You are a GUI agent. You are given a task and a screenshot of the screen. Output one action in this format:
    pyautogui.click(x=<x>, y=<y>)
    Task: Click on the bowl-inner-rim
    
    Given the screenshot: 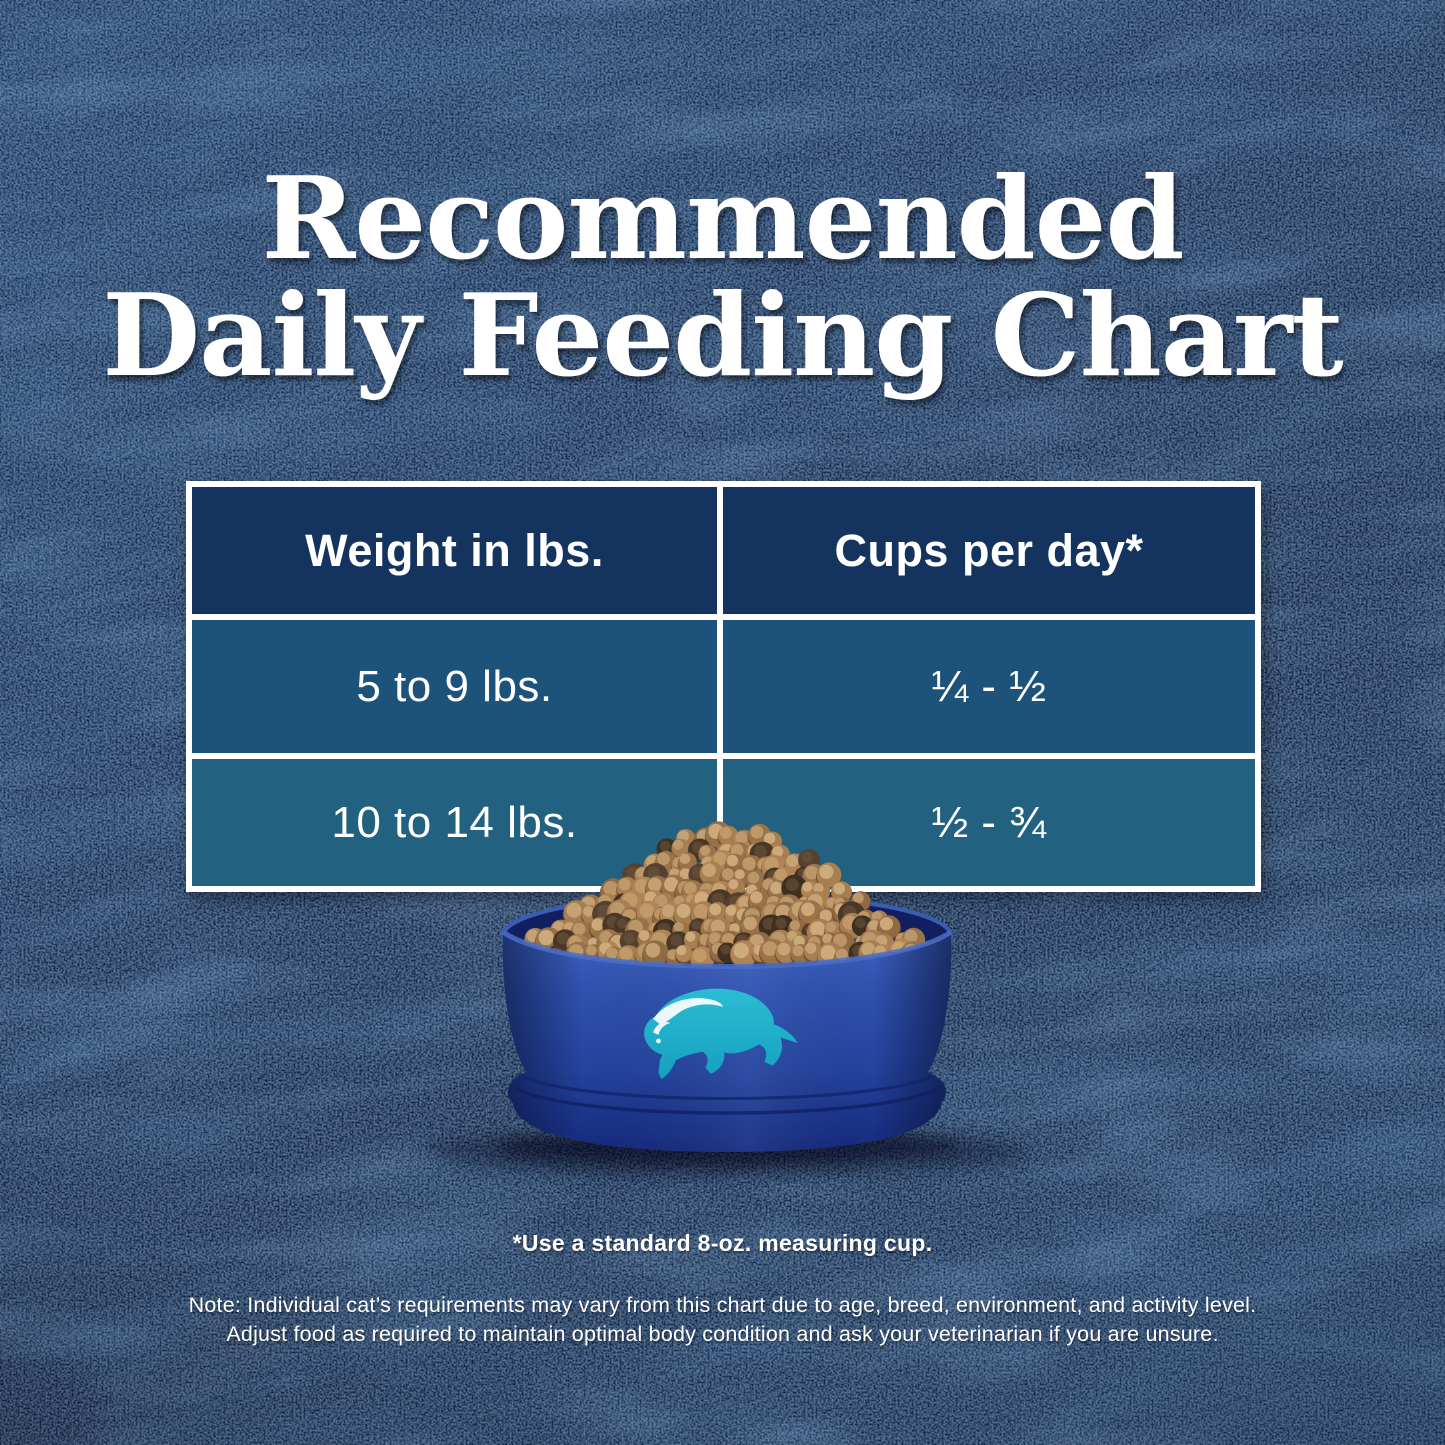 What is the action you would take?
    pyautogui.click(x=727, y=936)
    